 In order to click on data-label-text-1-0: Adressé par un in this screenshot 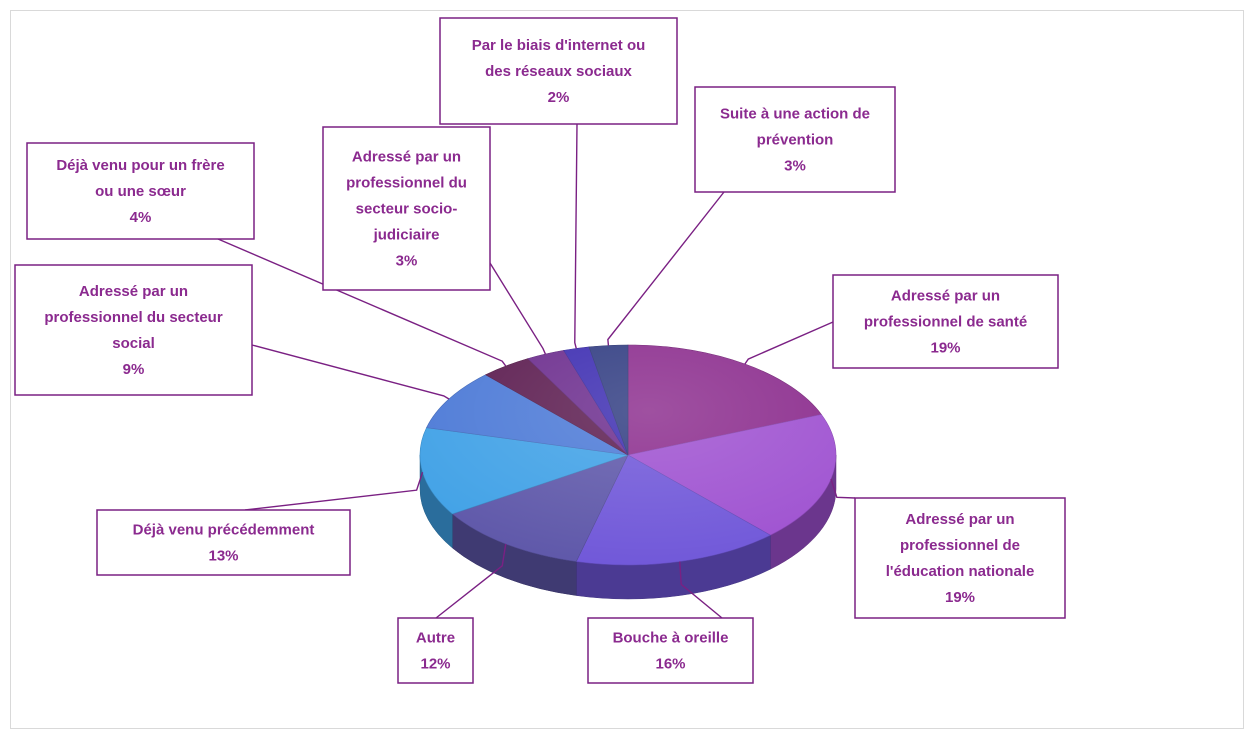, I will do `click(959, 519)`.